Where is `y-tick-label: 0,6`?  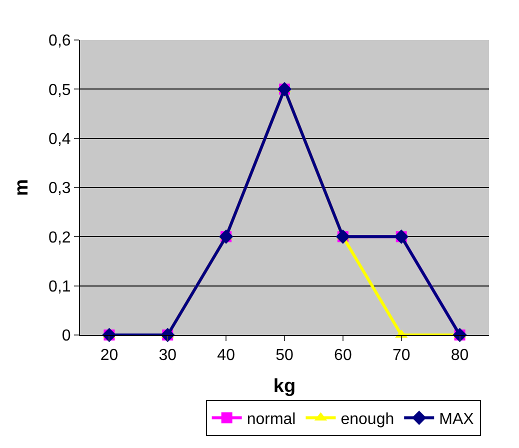
y-tick-label: 0,6 is located at coordinates (59, 41).